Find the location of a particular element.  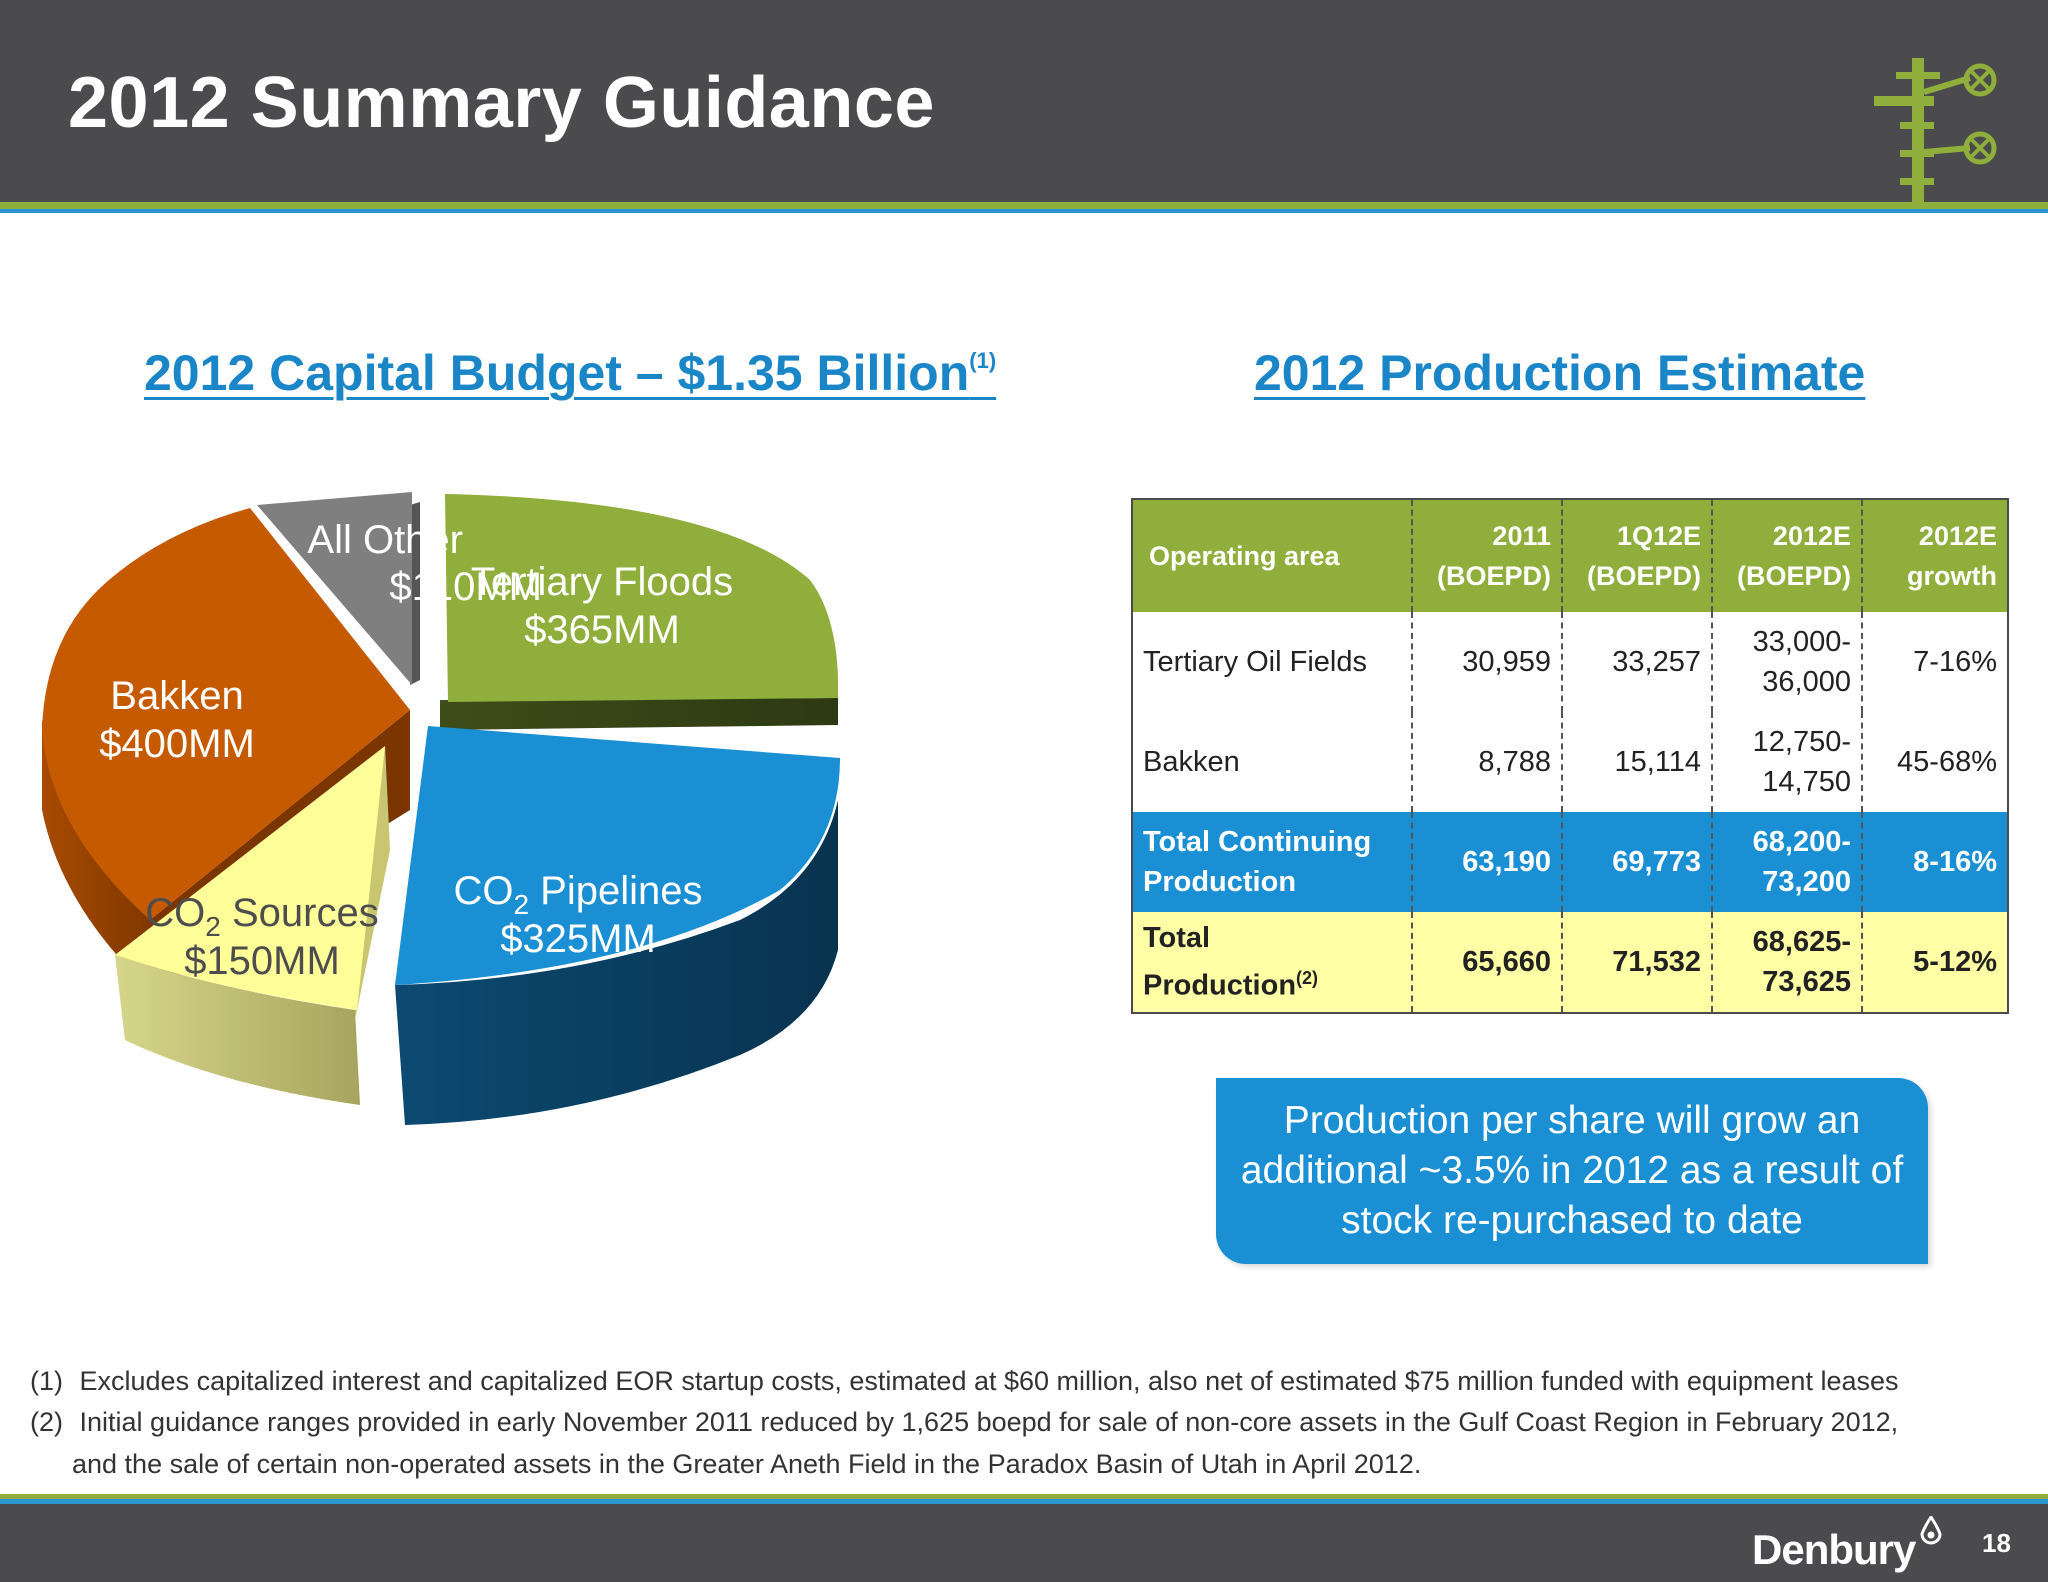

header-bar is located at coordinates (1024, 103).